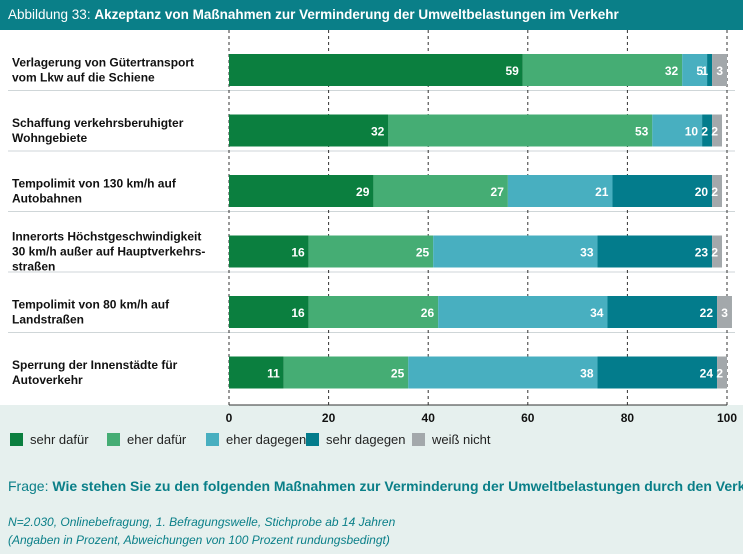  What do you see at coordinates (103, 63) in the screenshot?
I see `category-label: Verlagerung von Gütertransport` at bounding box center [103, 63].